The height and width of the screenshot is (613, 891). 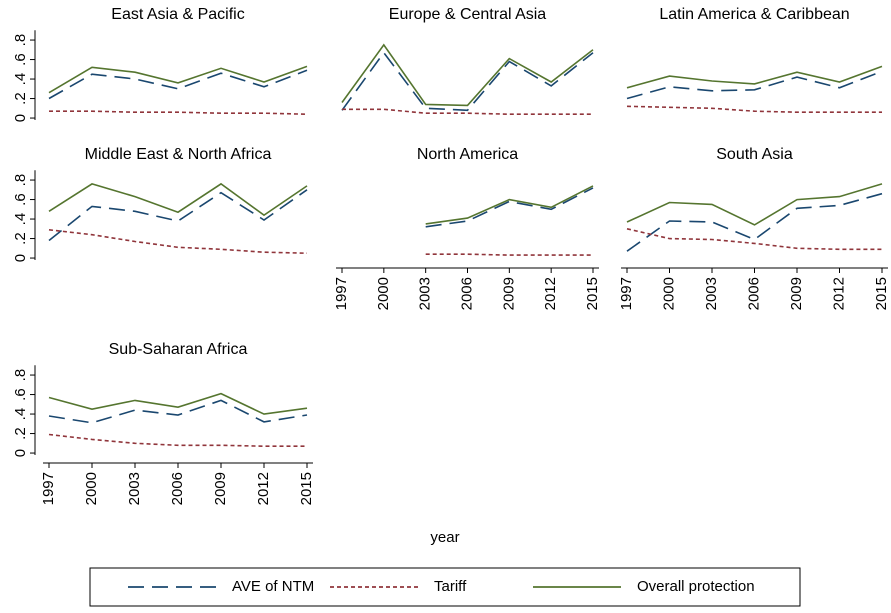 What do you see at coordinates (468, 14) in the screenshot?
I see `panel-title: Europe & Central Asia` at bounding box center [468, 14].